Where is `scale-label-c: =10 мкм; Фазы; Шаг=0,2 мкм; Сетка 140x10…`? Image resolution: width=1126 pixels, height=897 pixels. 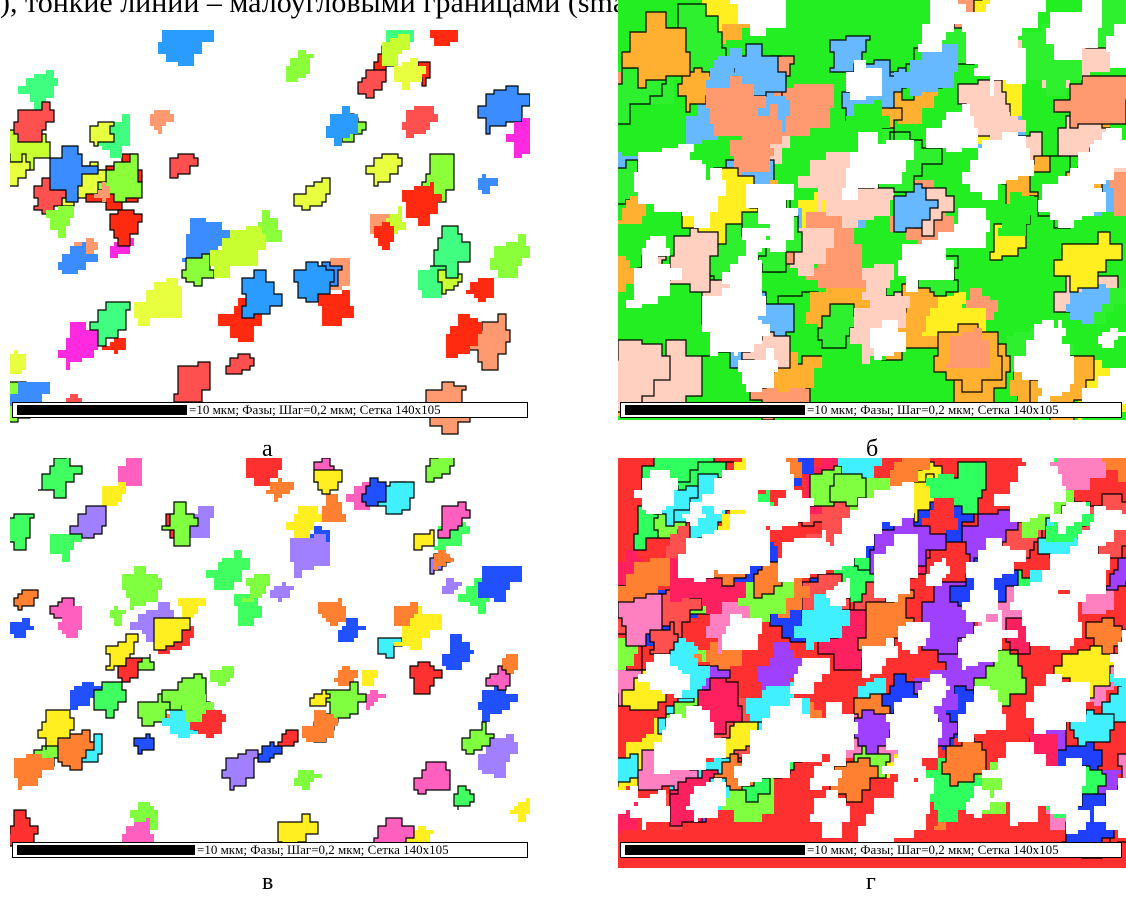
scale-label-c: =10 мкм; Фазы; Шаг=0,2 мкм; Сетка 140x10… is located at coordinates (323, 849).